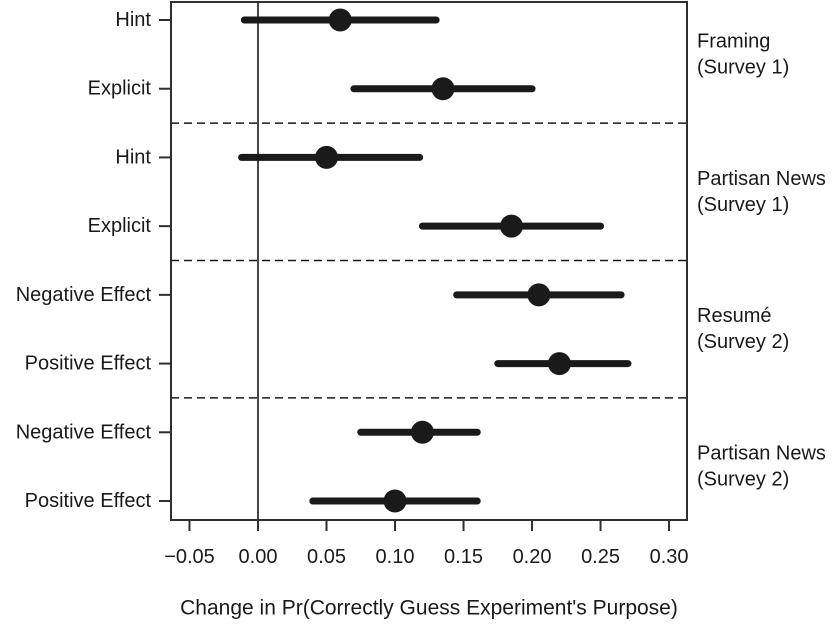 The height and width of the screenshot is (625, 833). What do you see at coordinates (326, 557) in the screenshot?
I see `x-tick-label: 0.05` at bounding box center [326, 557].